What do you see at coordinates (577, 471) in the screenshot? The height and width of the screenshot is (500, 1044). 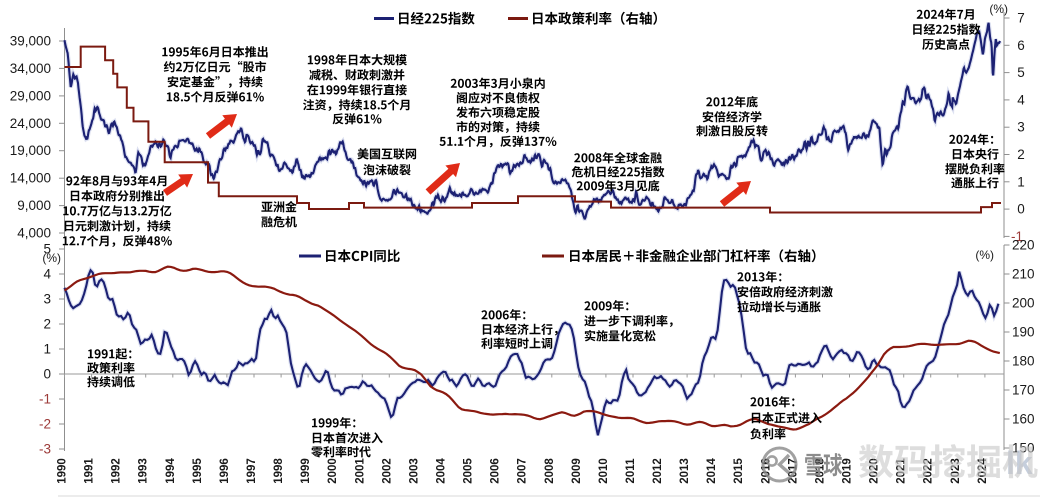 I see `svg-text: 2009` at bounding box center [577, 471].